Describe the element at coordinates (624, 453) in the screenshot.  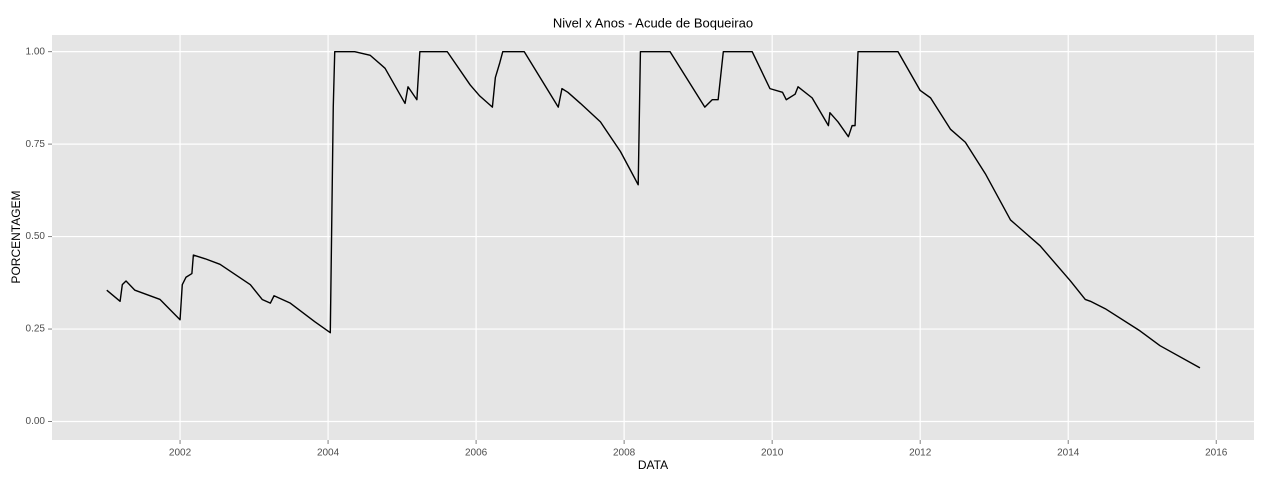
I see `x-tick-label: 2008` at that location.